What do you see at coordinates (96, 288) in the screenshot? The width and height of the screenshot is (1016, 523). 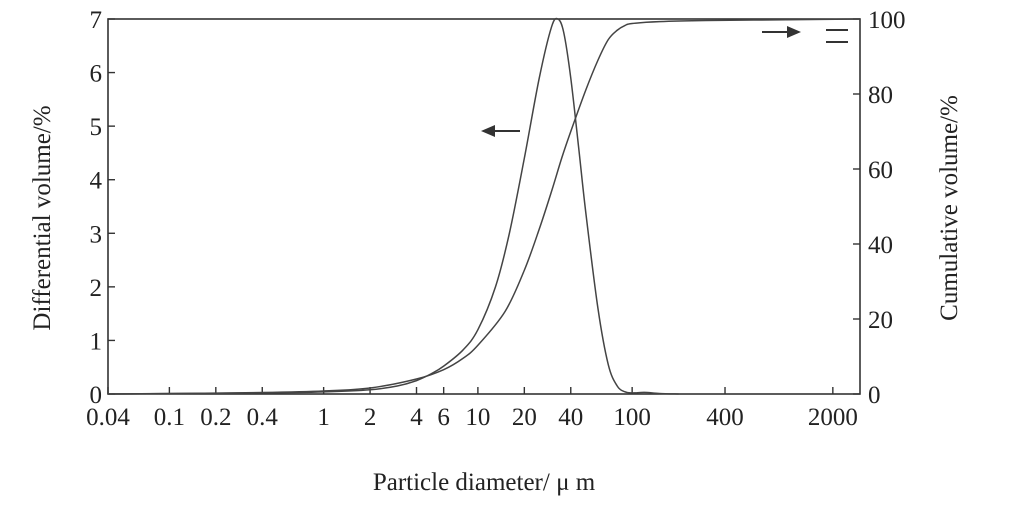 I see `y-left-tick-label: 2` at bounding box center [96, 288].